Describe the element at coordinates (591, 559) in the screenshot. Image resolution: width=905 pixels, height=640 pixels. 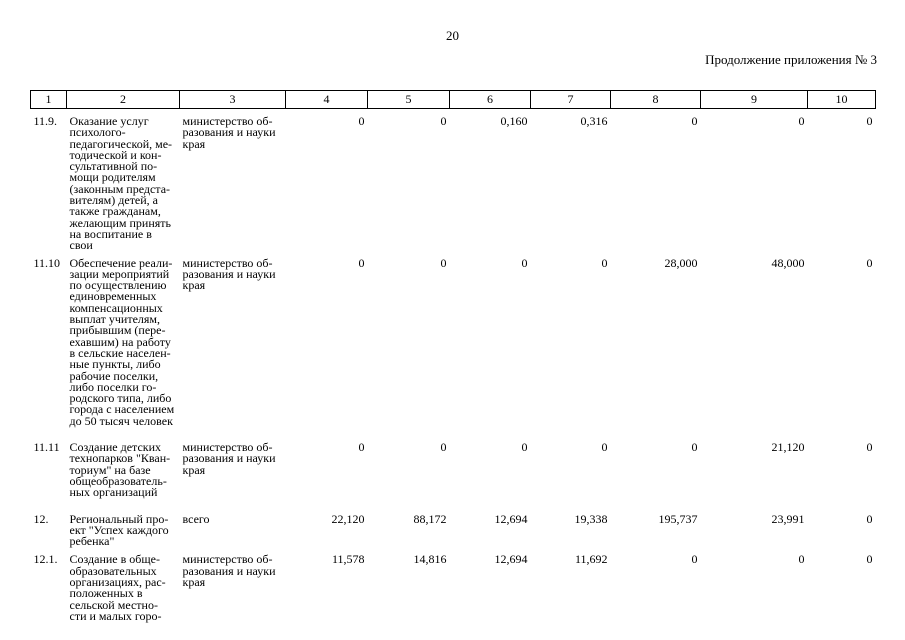
I see `value-cell: 11,692` at that location.